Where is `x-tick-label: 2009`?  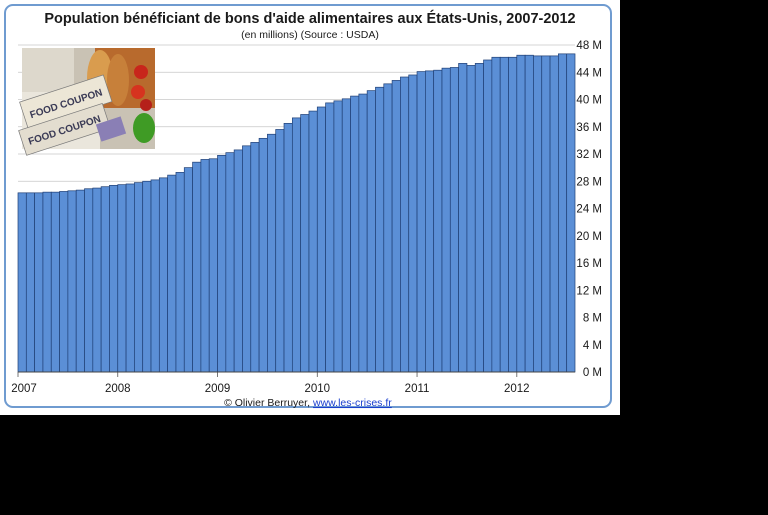 x-tick-label: 2009 is located at coordinates (218, 389).